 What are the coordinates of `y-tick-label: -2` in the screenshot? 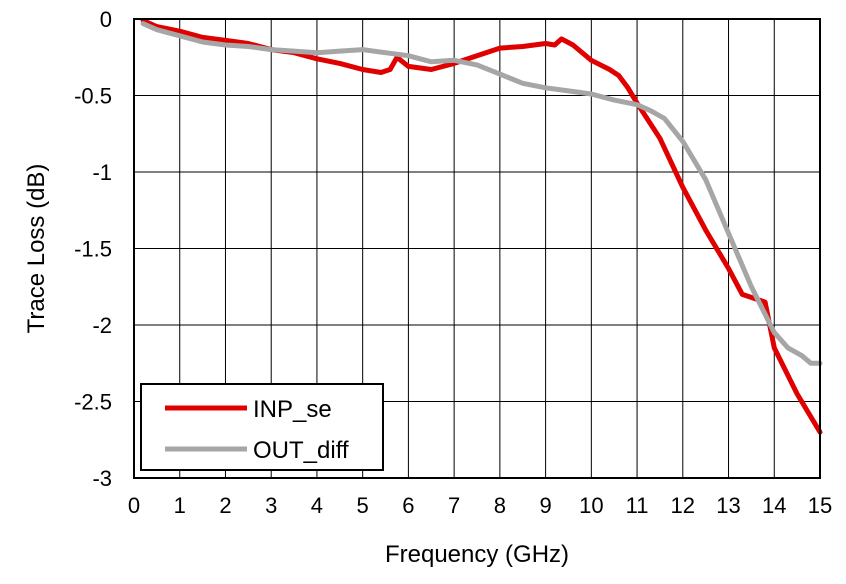 It's located at (102, 325).